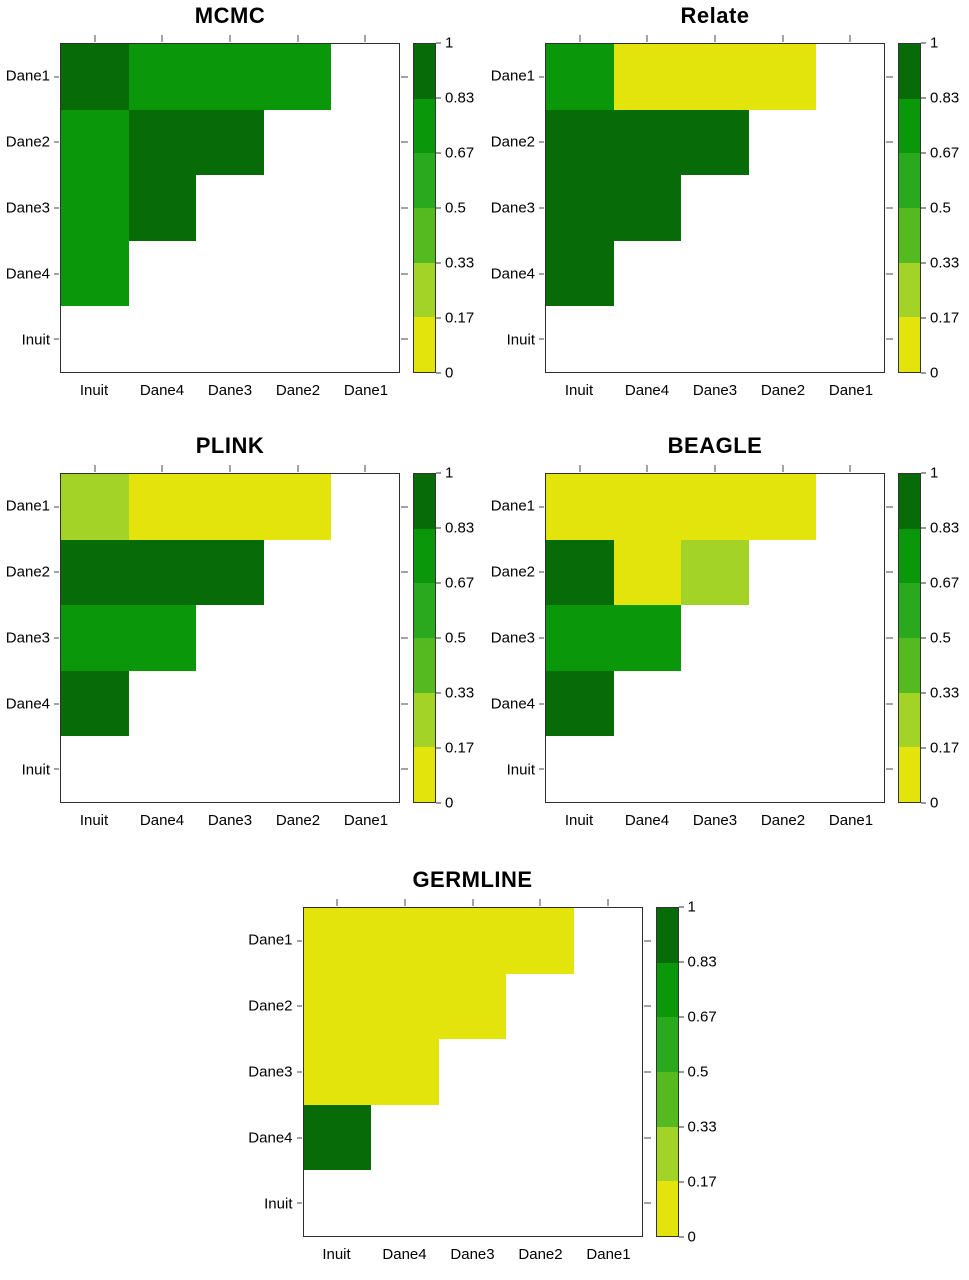  What do you see at coordinates (27, 208) in the screenshot?
I see `y-axis-label: Dane3` at bounding box center [27, 208].